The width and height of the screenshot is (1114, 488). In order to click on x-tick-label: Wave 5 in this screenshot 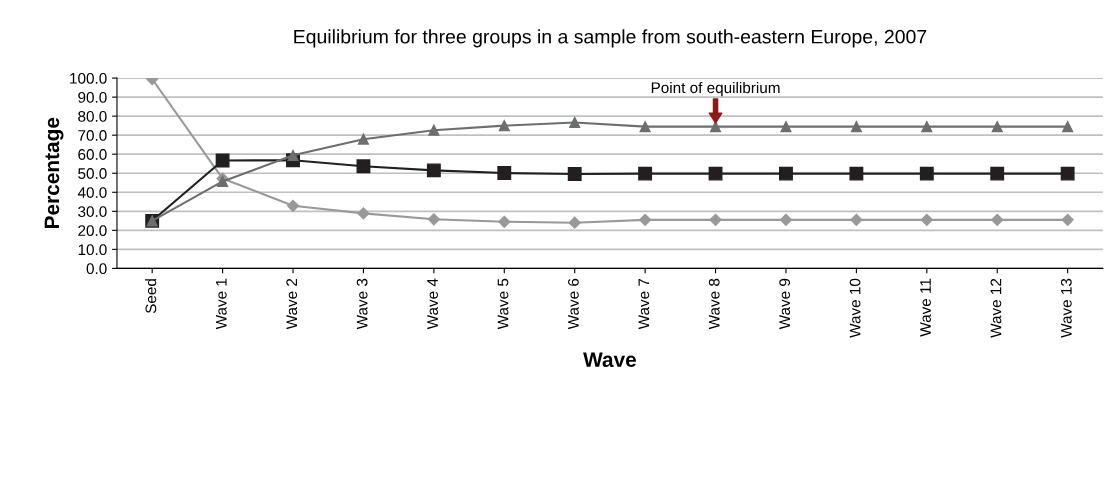, I will do `click(503, 304)`.